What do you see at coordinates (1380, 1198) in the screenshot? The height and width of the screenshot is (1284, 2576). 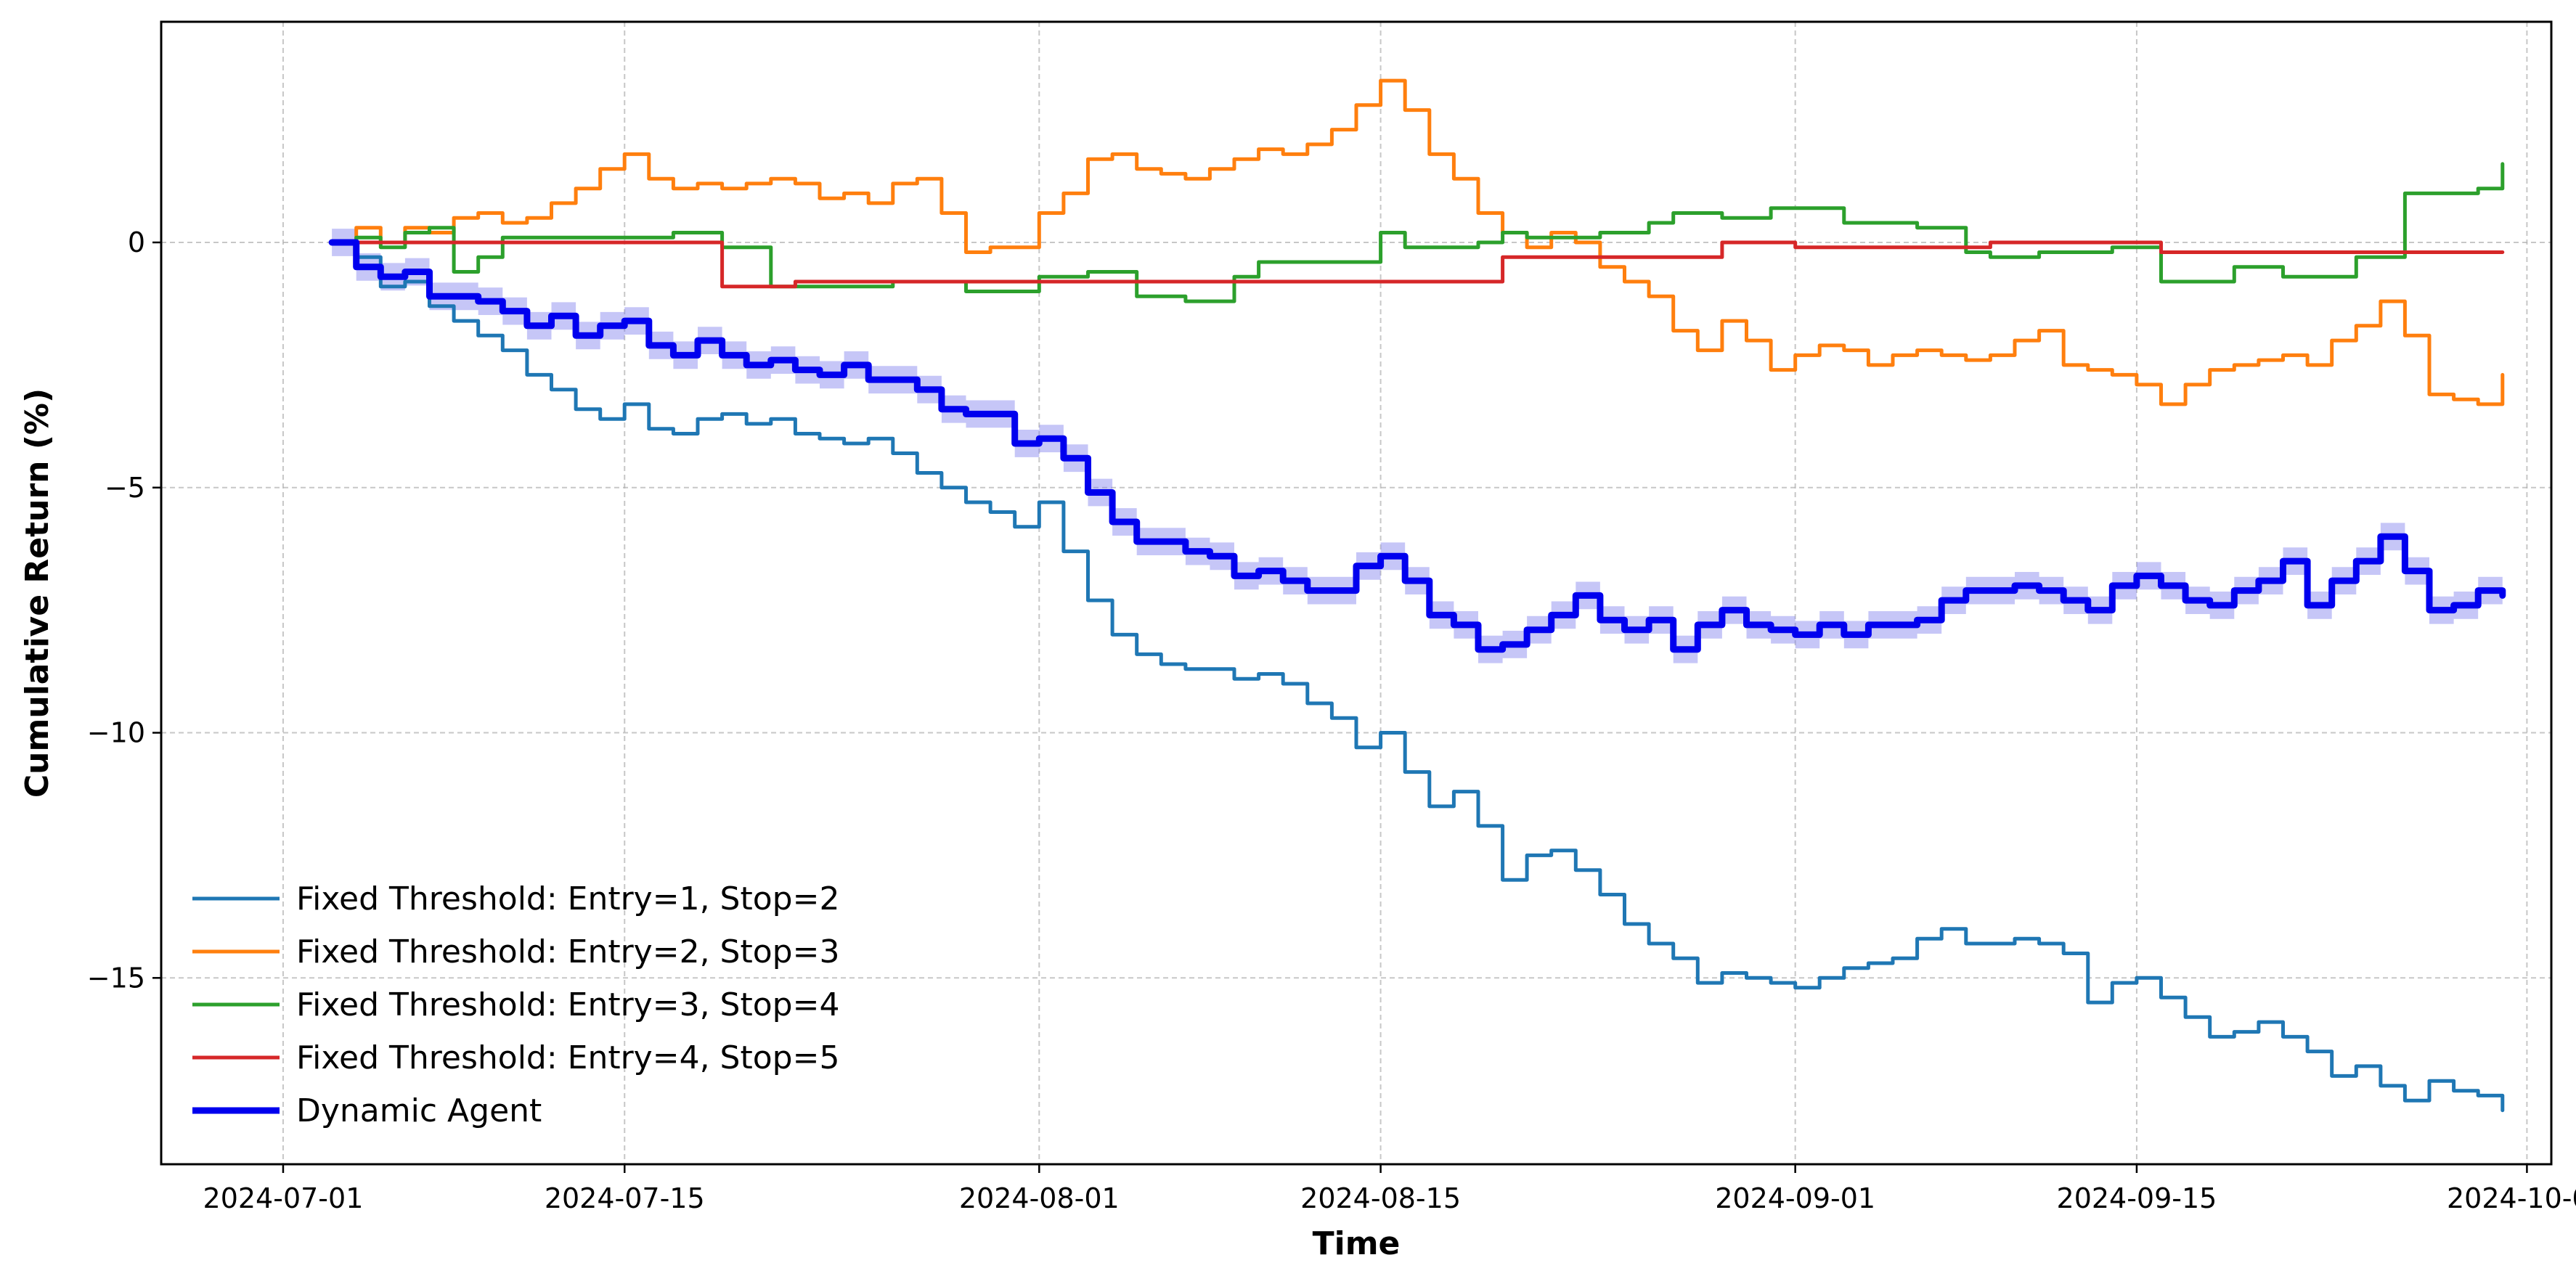 I see `x-tick-label: 2024-08-15` at bounding box center [1380, 1198].